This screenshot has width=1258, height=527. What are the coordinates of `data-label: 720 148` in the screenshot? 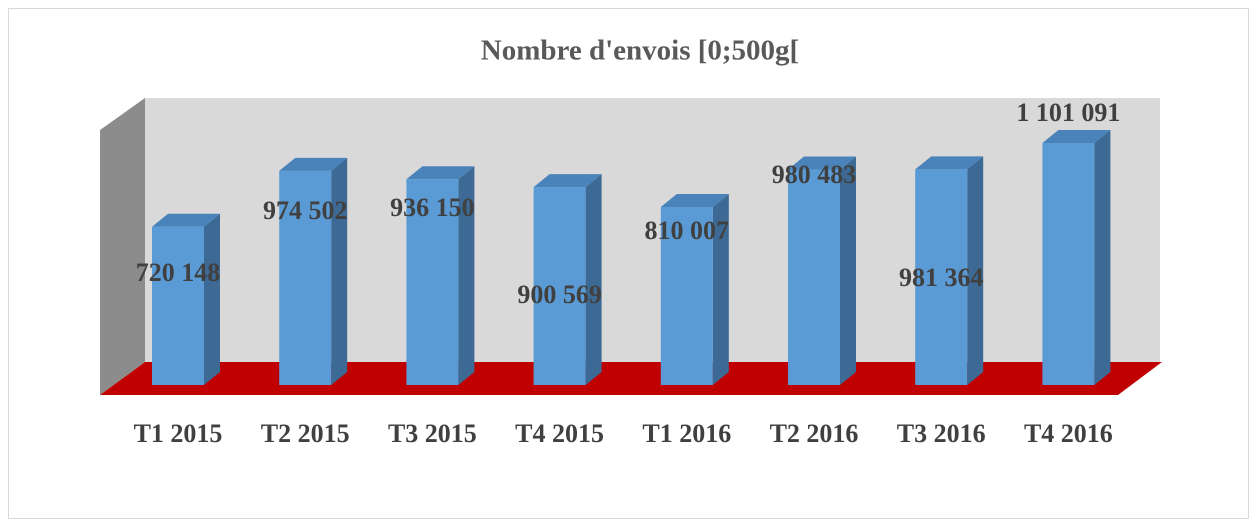 It's located at (178, 272).